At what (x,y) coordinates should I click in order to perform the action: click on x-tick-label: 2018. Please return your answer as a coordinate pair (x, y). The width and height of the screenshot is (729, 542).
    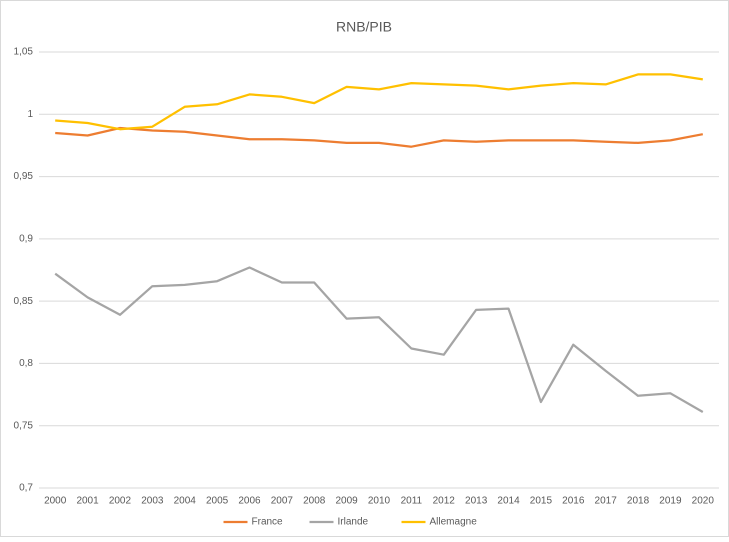
    Looking at the image, I should click on (638, 501).